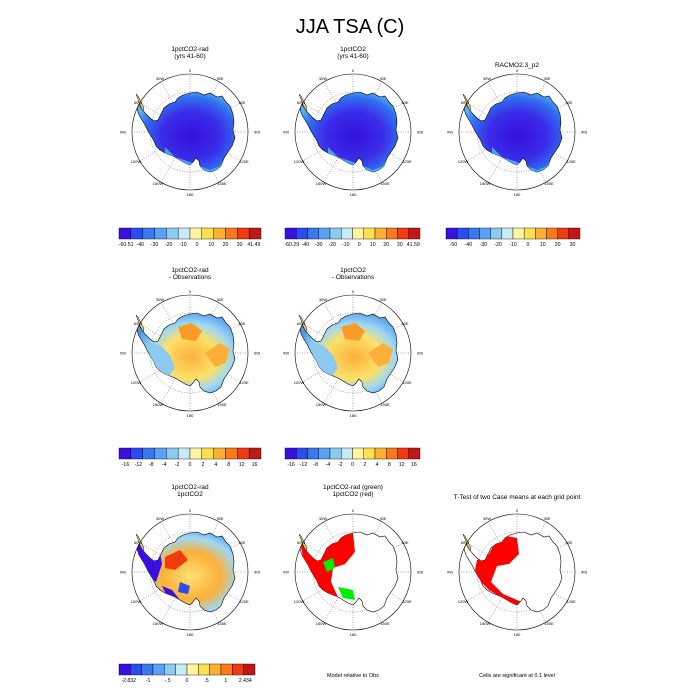  What do you see at coordinates (169, 245) in the screenshot?
I see `colorbar-tick-label: -20` at bounding box center [169, 245].